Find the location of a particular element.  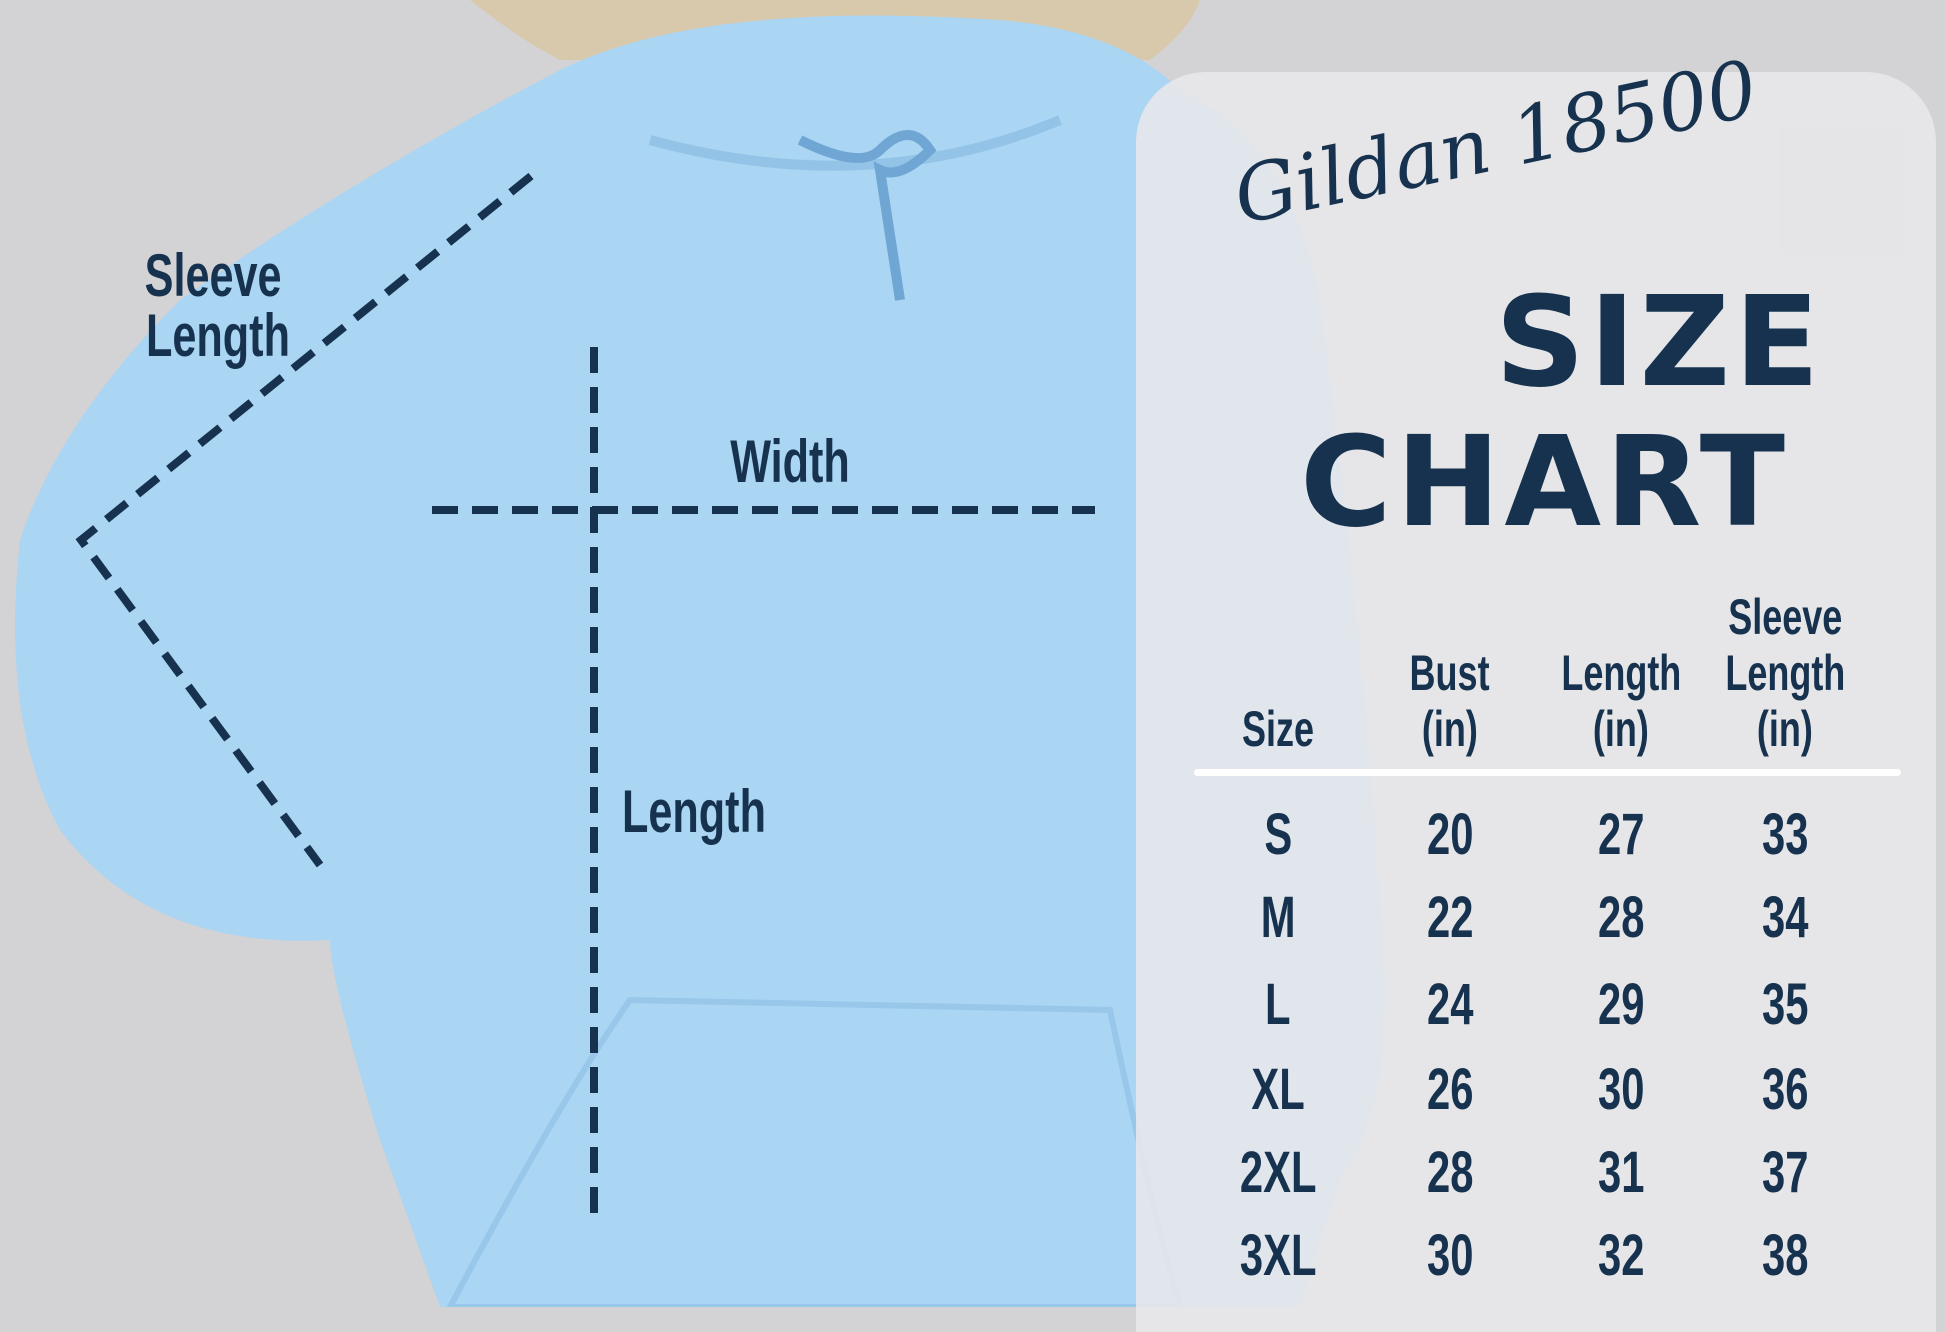

measurement-cell: 38 is located at coordinates (1785, 1256).